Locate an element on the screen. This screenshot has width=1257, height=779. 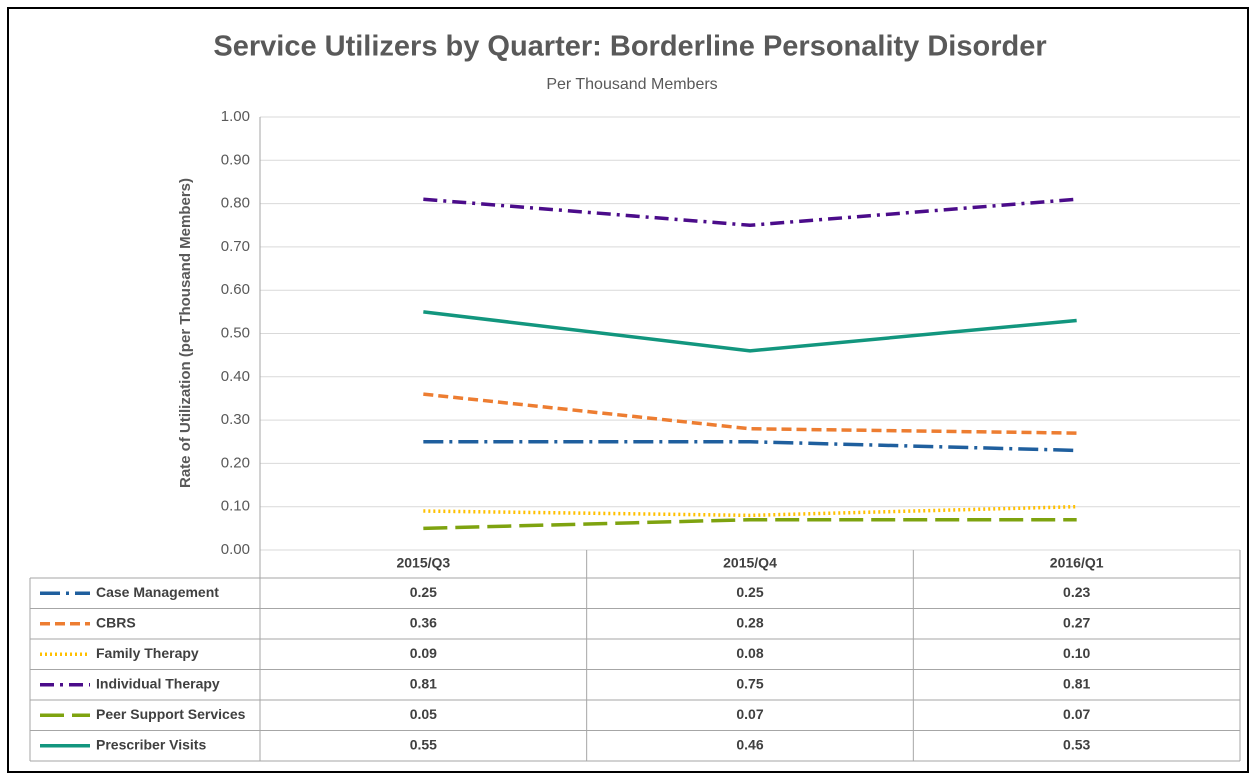
chart-subtitle: Per Thousand Members is located at coordinates (631, 84).